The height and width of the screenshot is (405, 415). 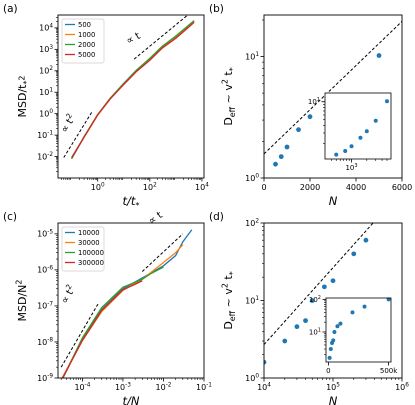 What do you see at coordinates (45, 269) in the screenshot?
I see `panel-c-y-tick-label: 10-6` at bounding box center [45, 269].